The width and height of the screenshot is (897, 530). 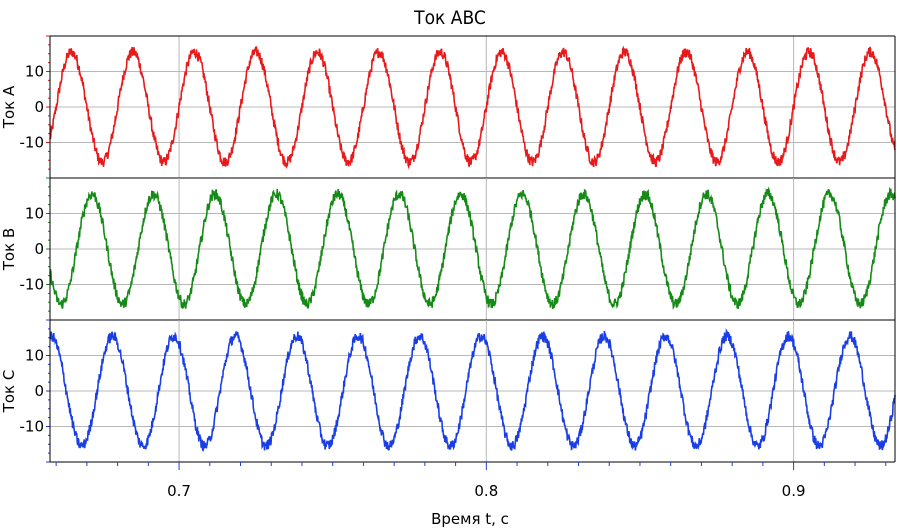 I want to click on y-axis-label-3: Ток C, so click(x=9, y=392).